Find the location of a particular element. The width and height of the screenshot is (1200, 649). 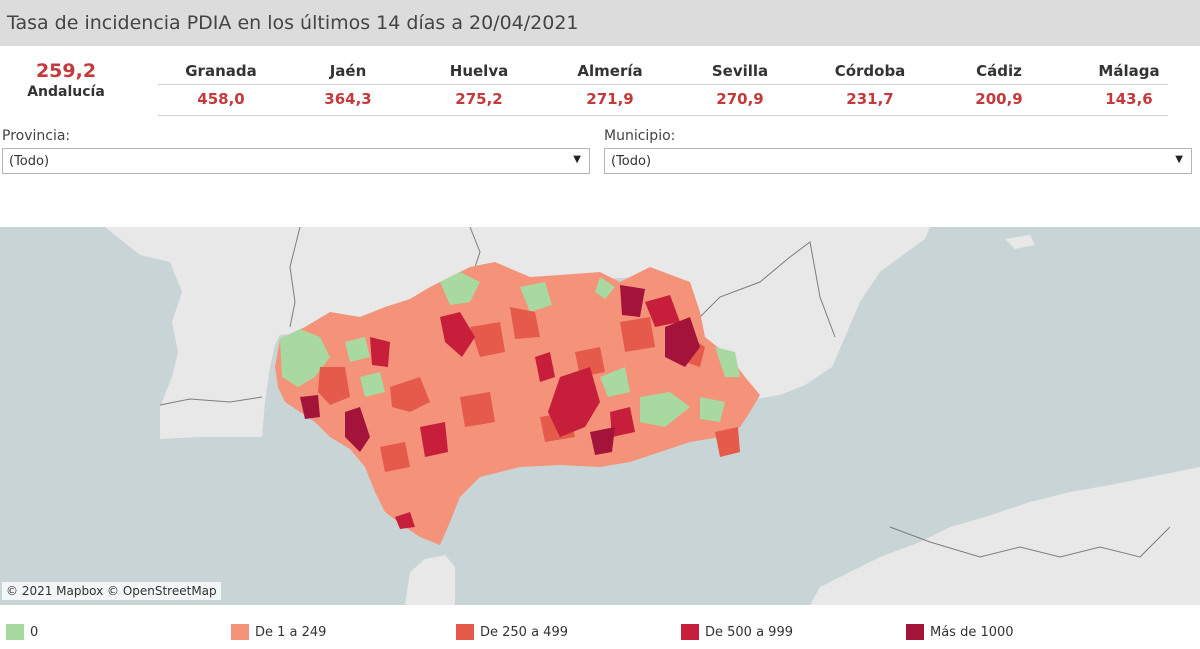

province-name: Jaén is located at coordinates (348, 71).